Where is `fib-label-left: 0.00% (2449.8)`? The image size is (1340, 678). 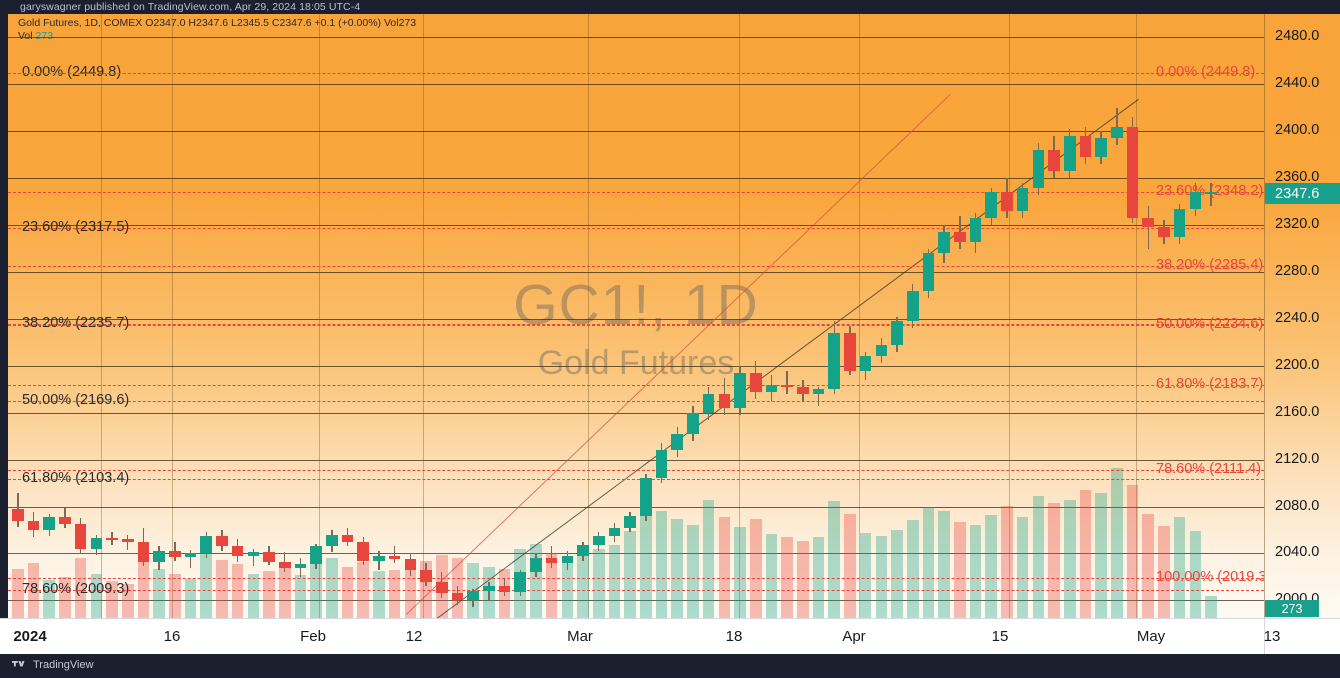 fib-label-left: 0.00% (2449.8) is located at coordinates (72, 72).